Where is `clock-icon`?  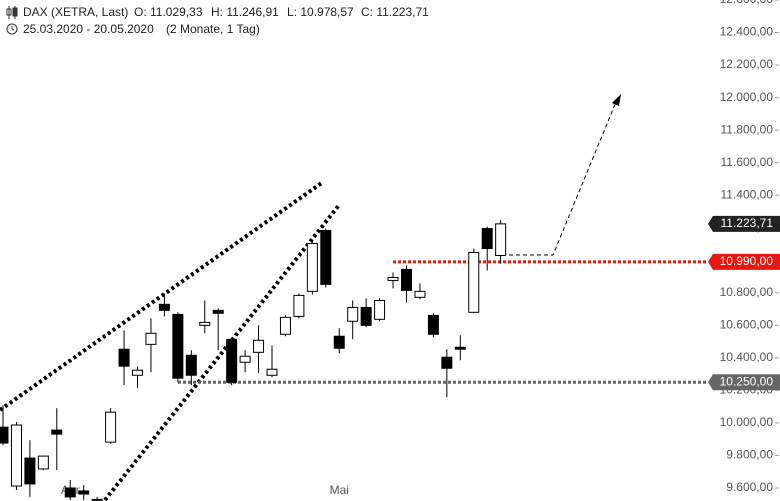 clock-icon is located at coordinates (12, 29).